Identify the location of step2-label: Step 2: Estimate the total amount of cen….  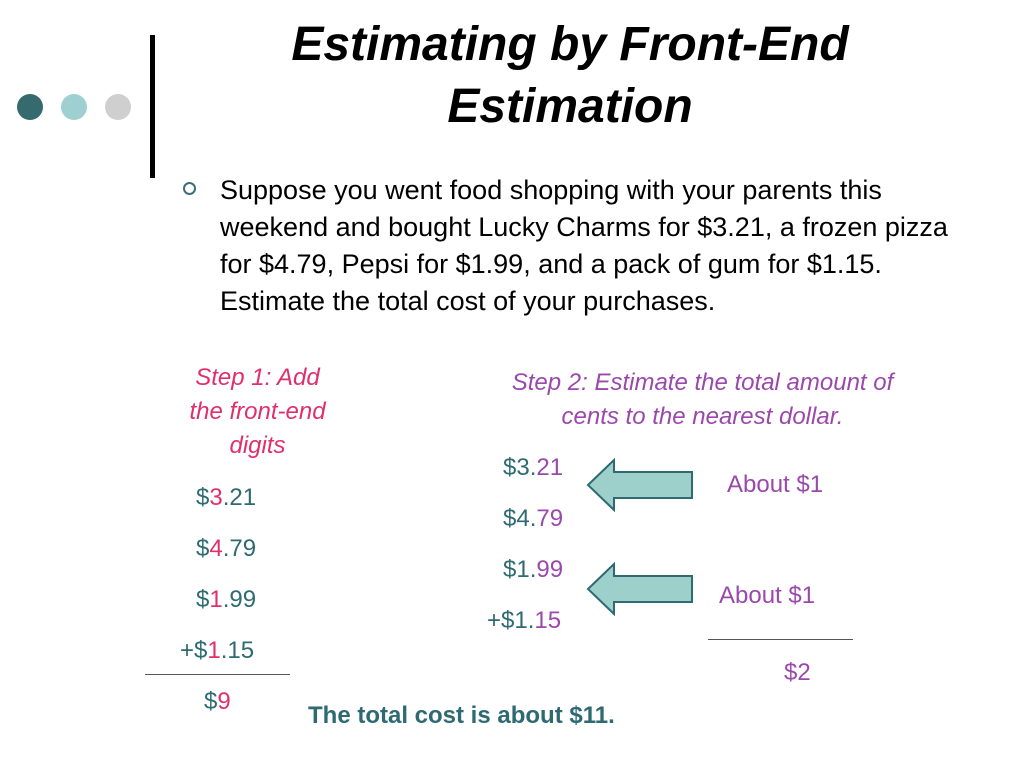
(702, 400).